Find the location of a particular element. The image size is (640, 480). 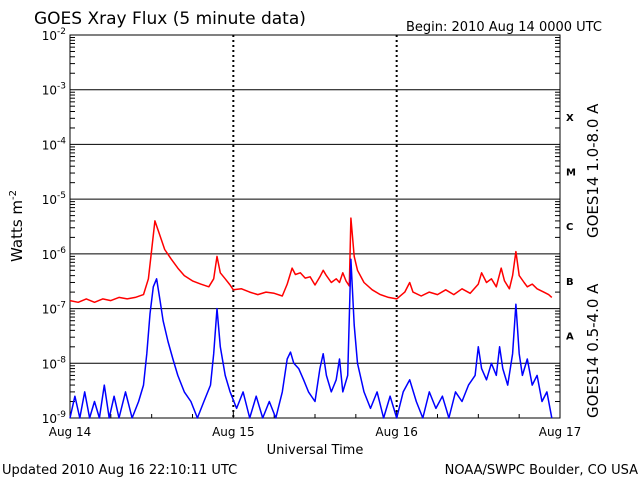

credit-label: NOAA/SWPC Boulder, CO USA is located at coordinates (541, 470).